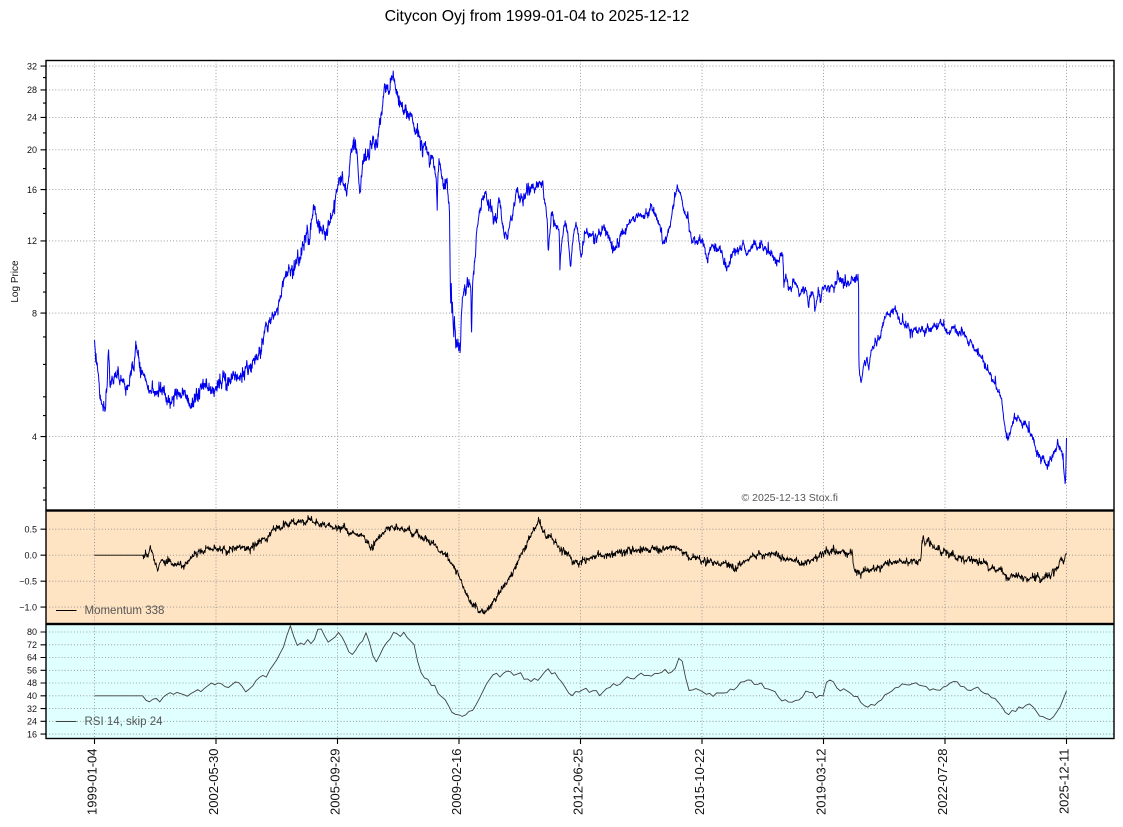  Describe the element at coordinates (30, 555) in the screenshot. I see `svg-text: 0.0` at that location.